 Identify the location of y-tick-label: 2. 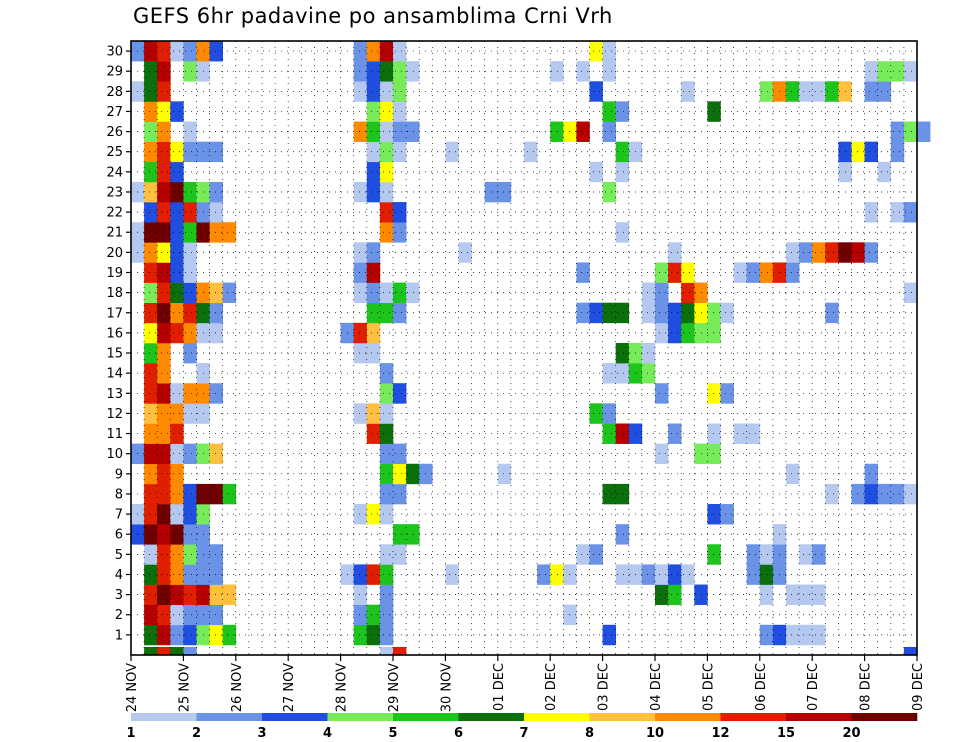
(119, 615).